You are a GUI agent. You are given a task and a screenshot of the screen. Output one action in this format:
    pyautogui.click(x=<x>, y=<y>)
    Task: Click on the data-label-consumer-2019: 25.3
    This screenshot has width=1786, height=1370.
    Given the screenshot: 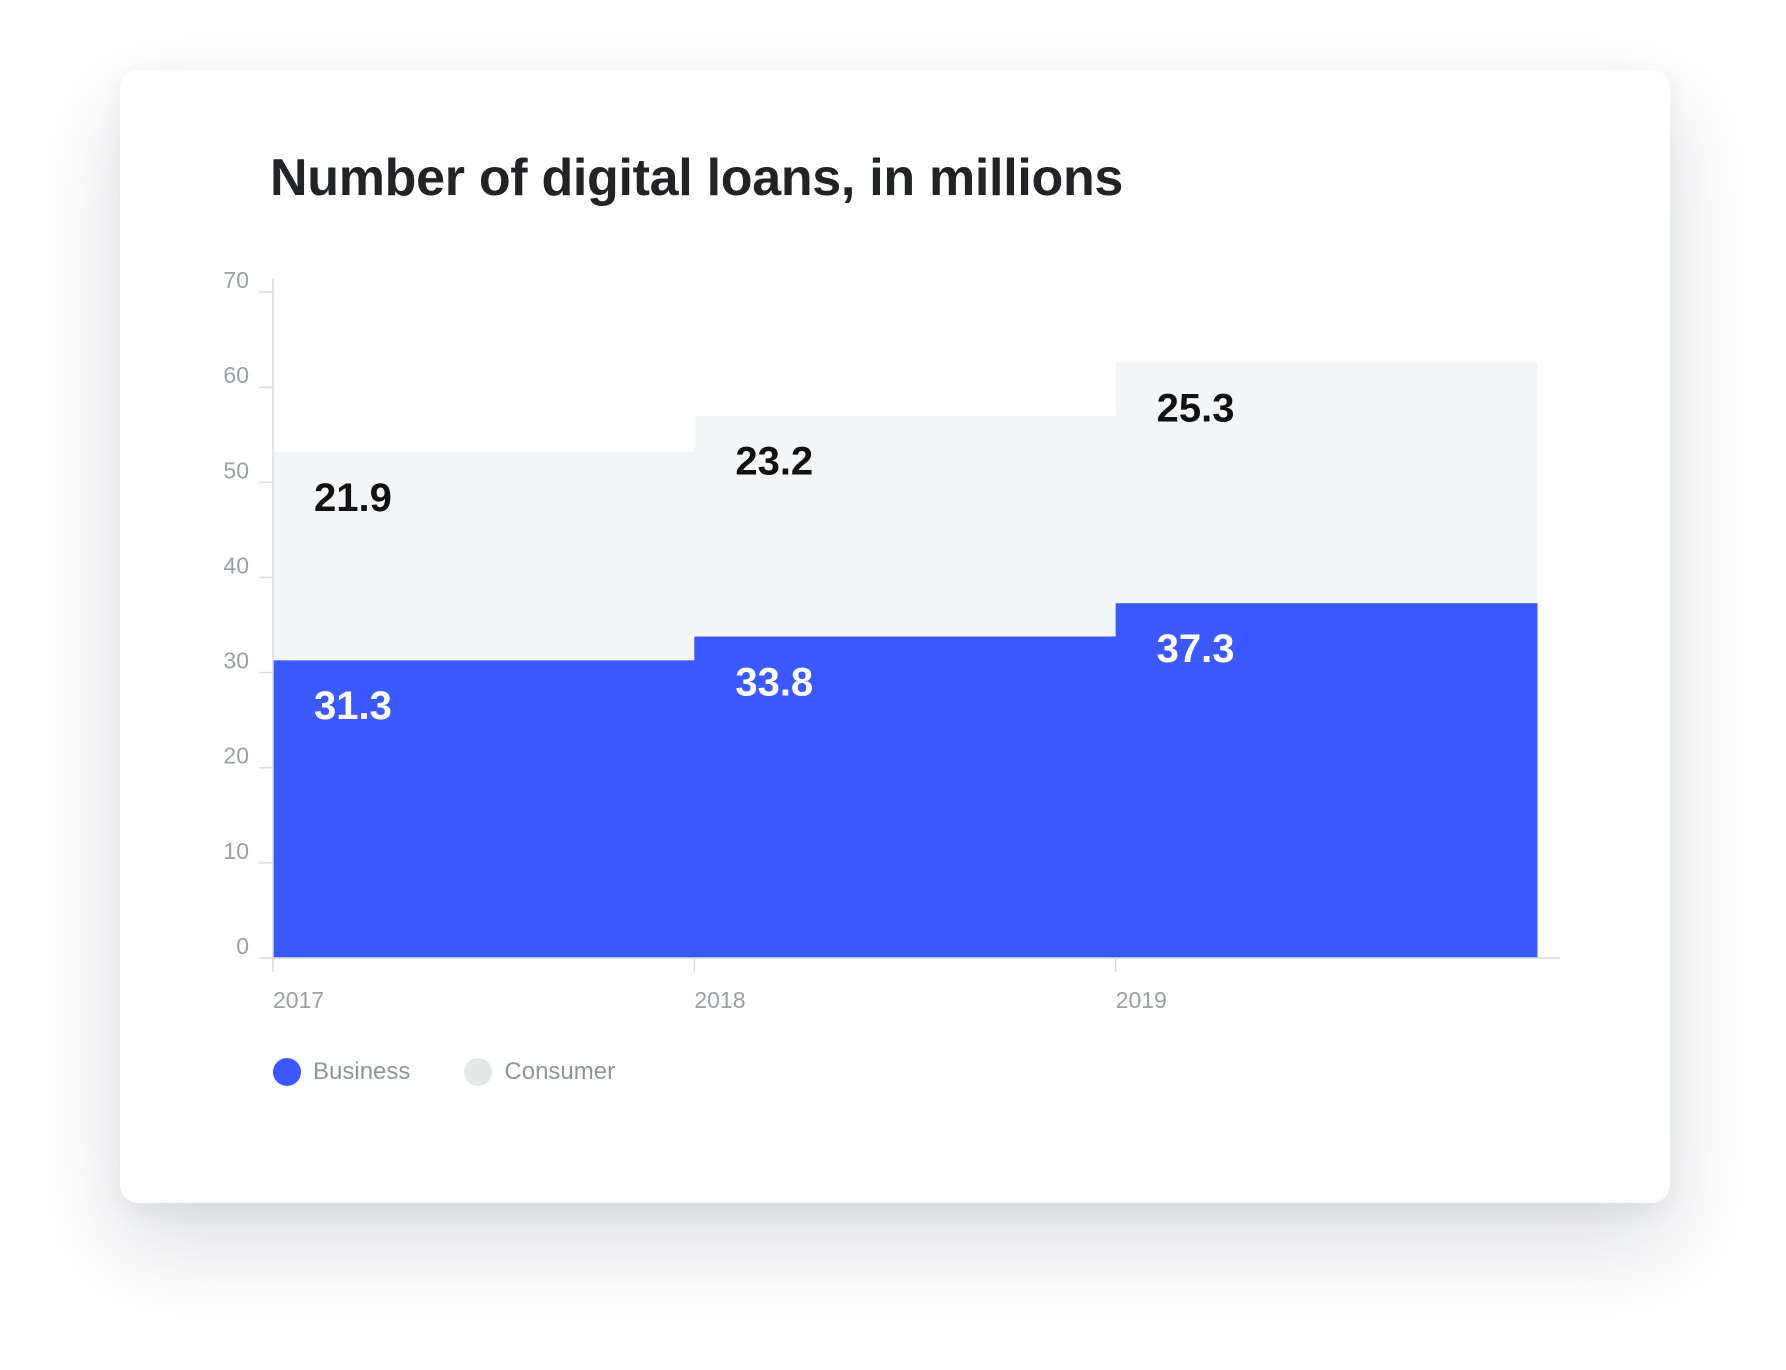 What is the action you would take?
    pyautogui.click(x=1196, y=408)
    